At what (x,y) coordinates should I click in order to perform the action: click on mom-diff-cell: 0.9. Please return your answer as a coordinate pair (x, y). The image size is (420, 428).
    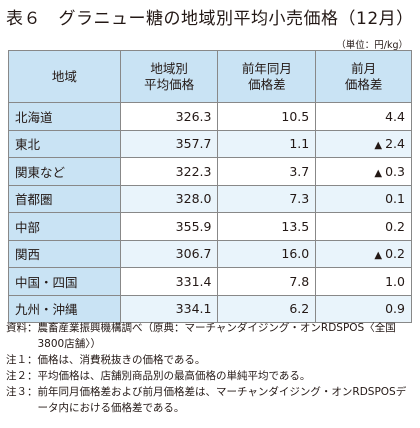
    Looking at the image, I should click on (363, 308).